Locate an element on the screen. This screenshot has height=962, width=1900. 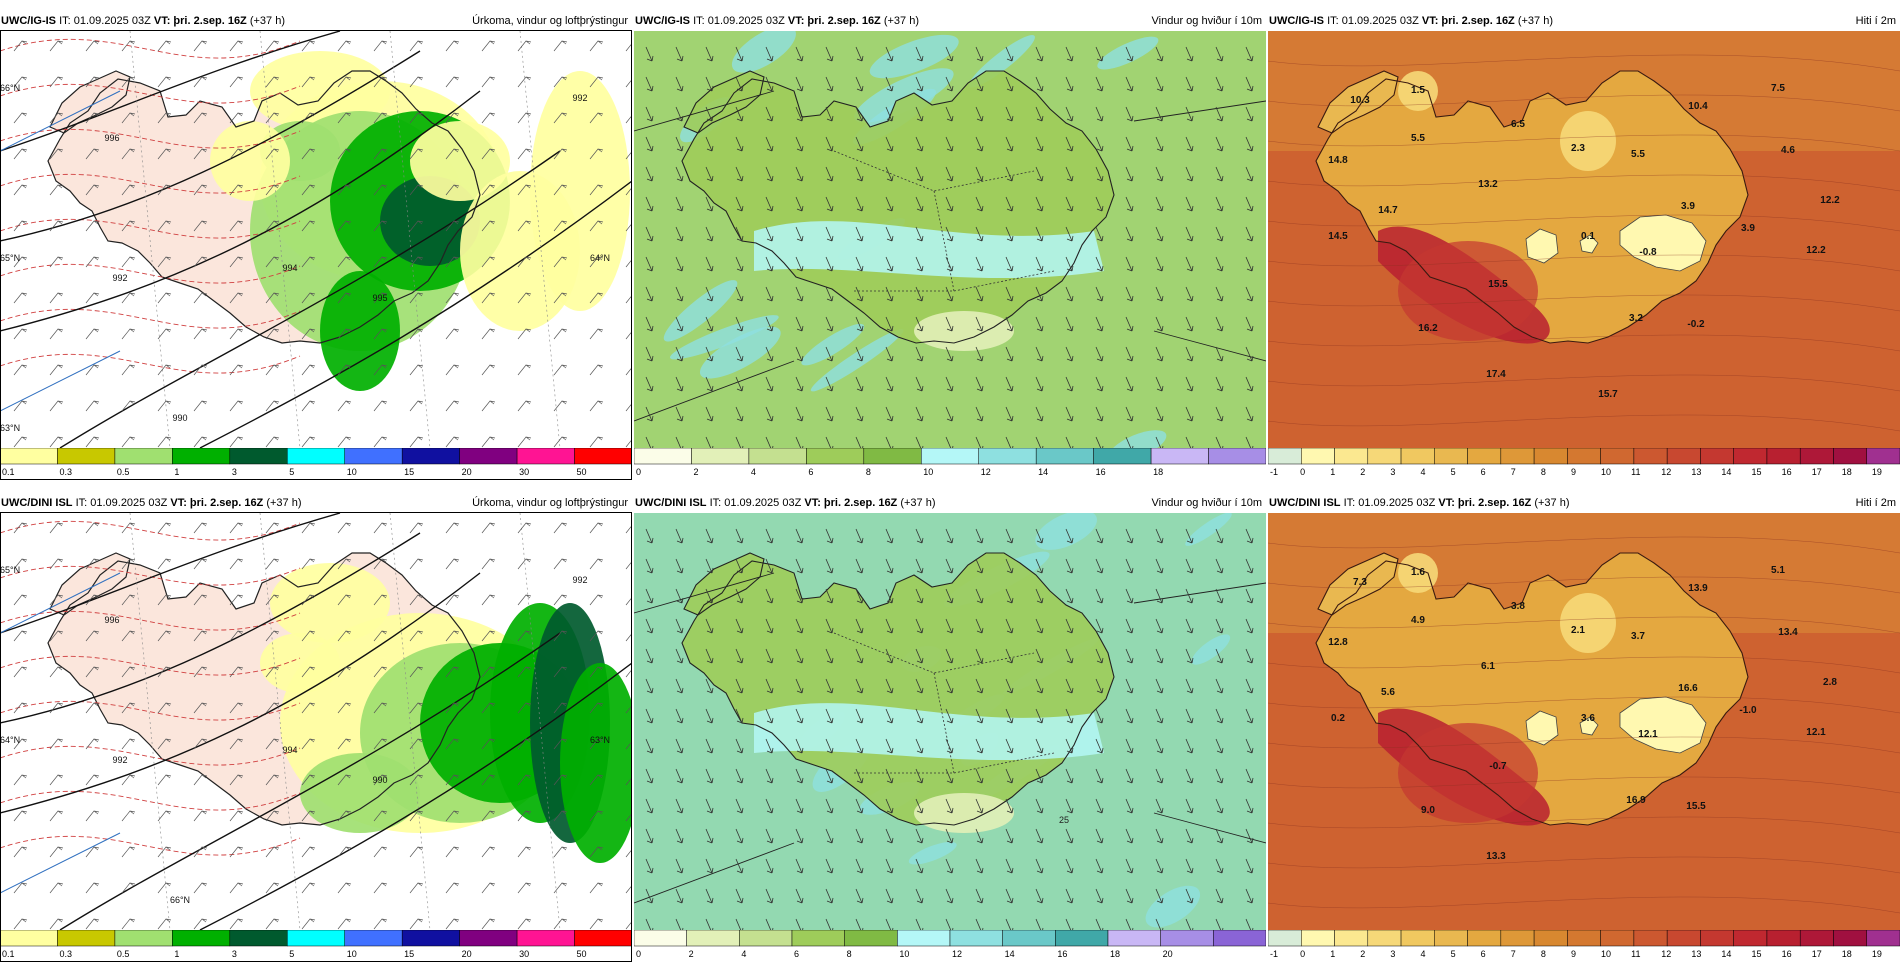
map-label: 65°N is located at coordinates (10, 570).